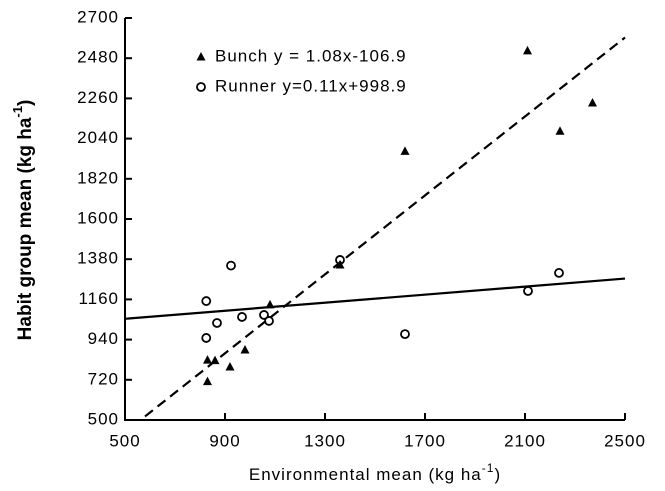  I want to click on y-tick-label: 940, so click(103, 338).